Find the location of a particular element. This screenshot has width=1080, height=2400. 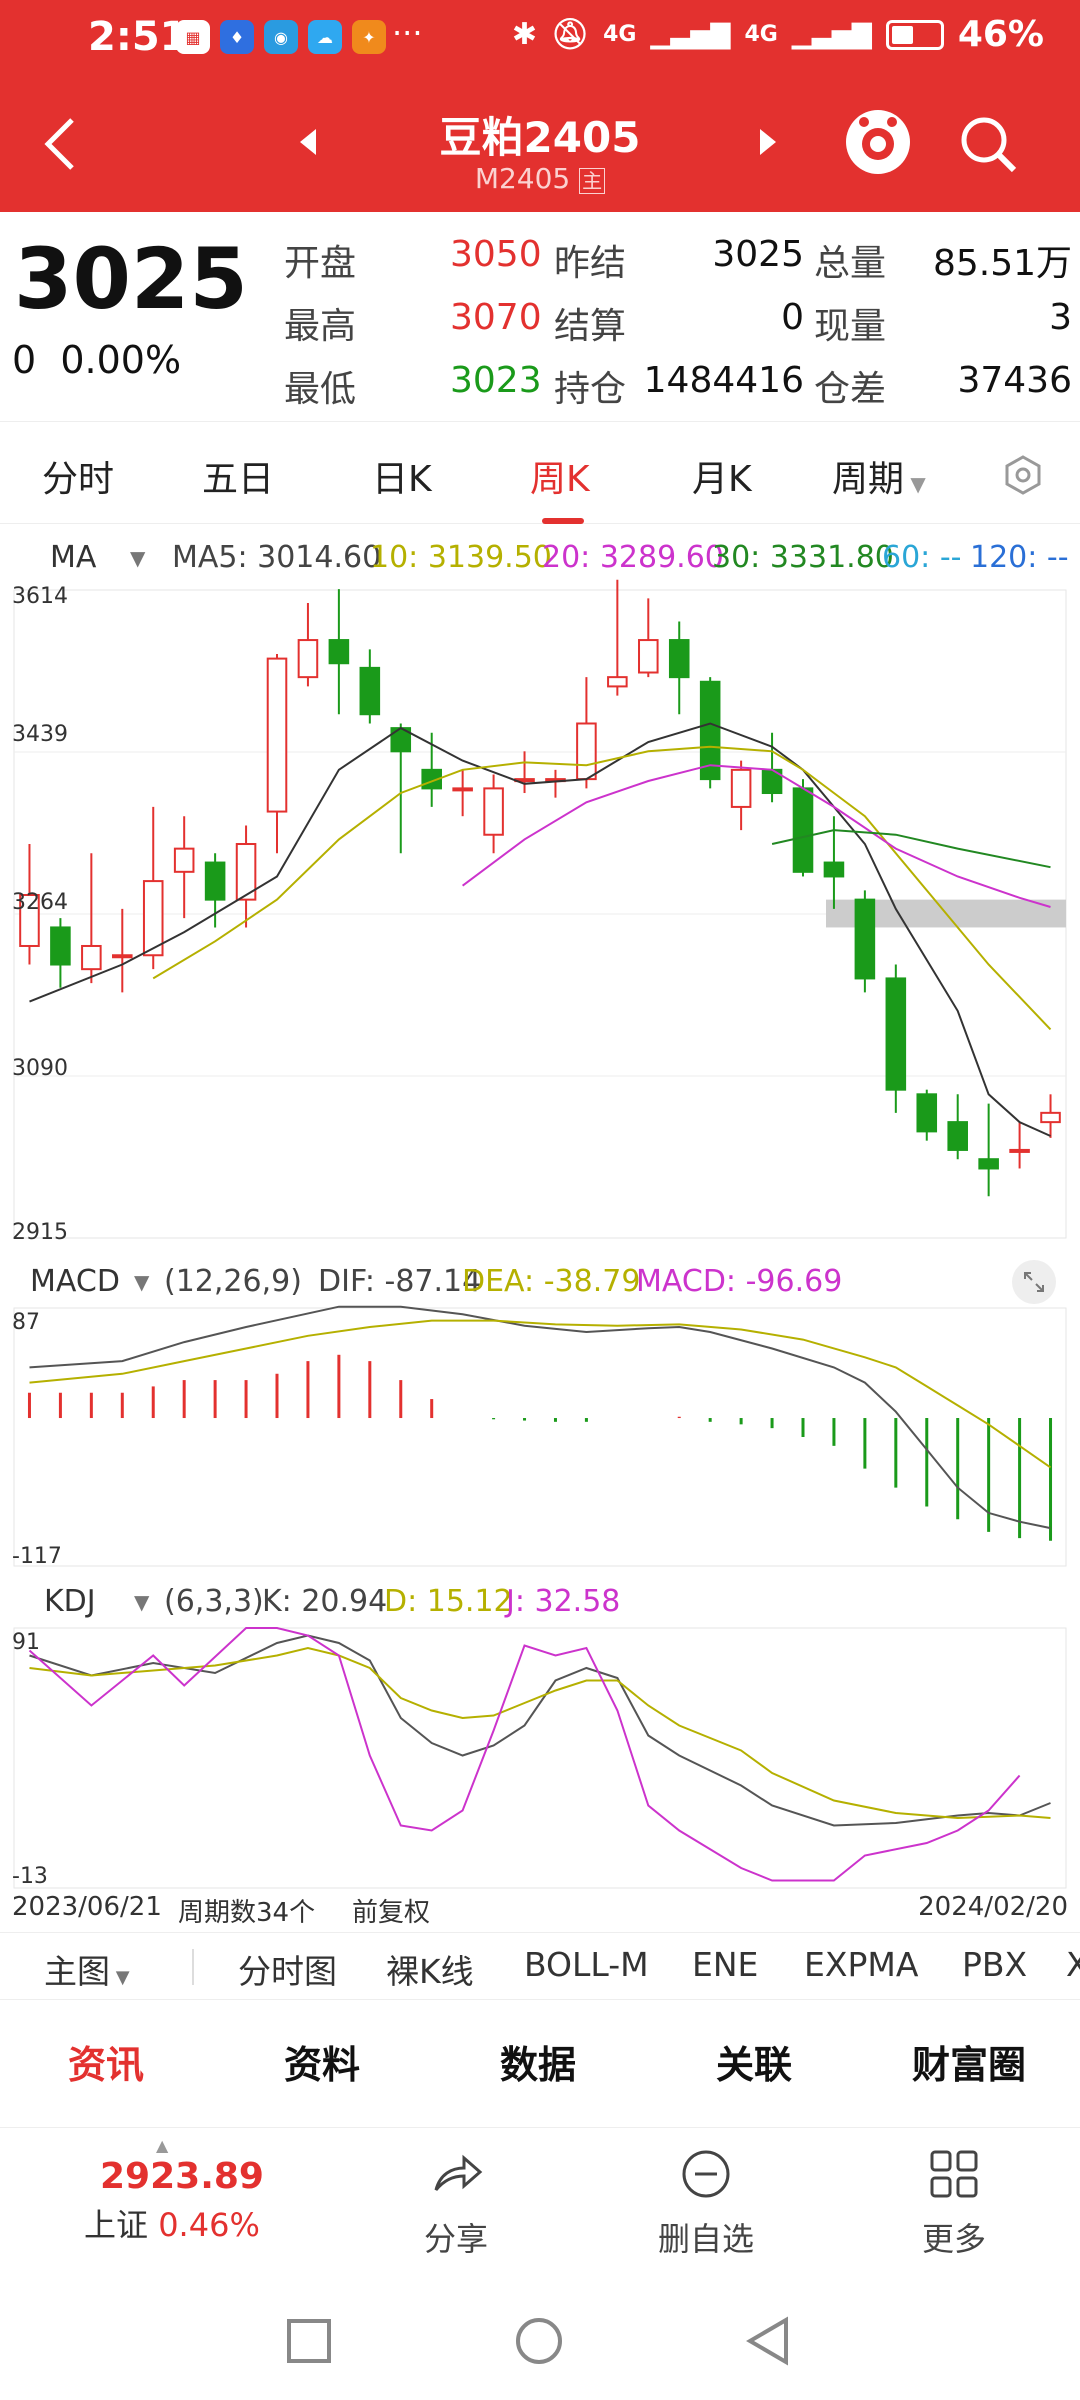

dea-line is located at coordinates (540, 1394).